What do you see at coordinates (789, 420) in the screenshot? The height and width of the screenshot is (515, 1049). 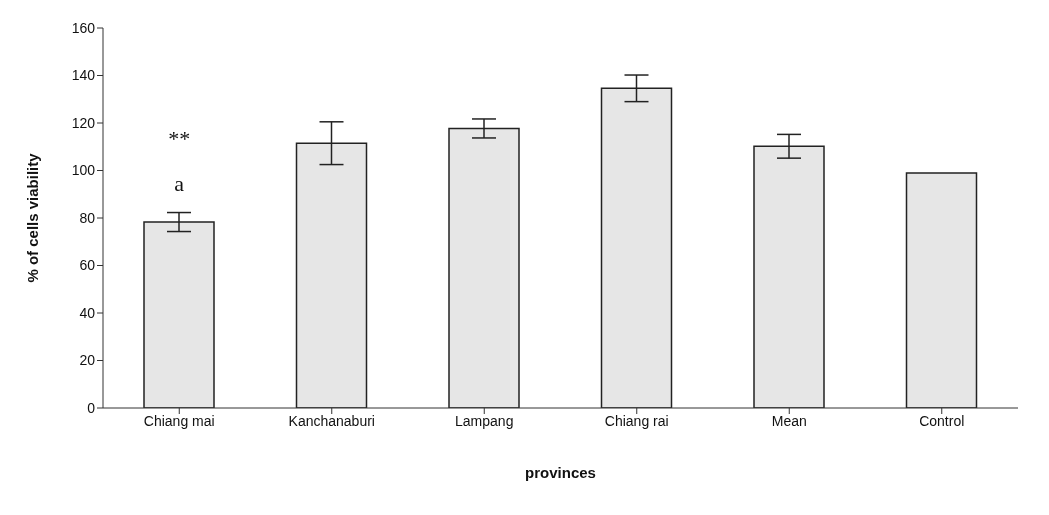 I see `x-tick-label: Mean` at bounding box center [789, 420].